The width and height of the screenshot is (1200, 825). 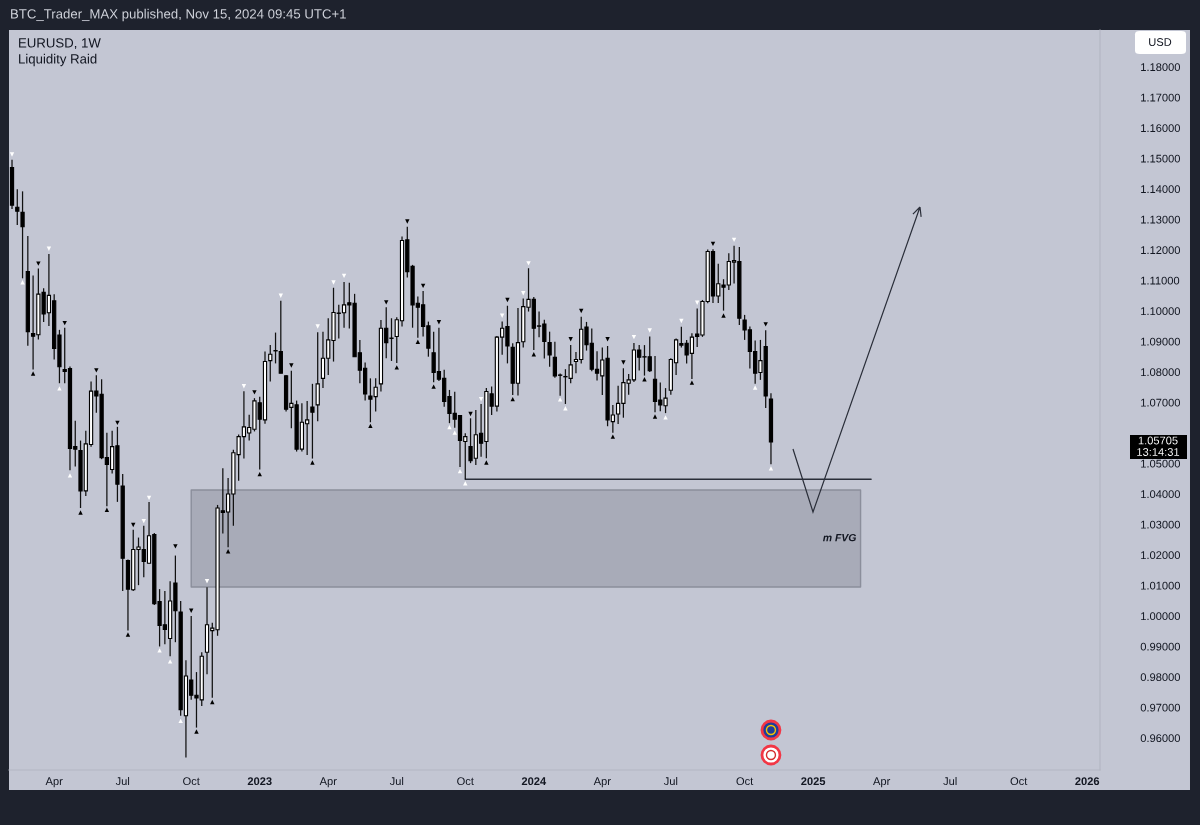 I want to click on y-tick-label: 1.07000, so click(x=1161, y=402).